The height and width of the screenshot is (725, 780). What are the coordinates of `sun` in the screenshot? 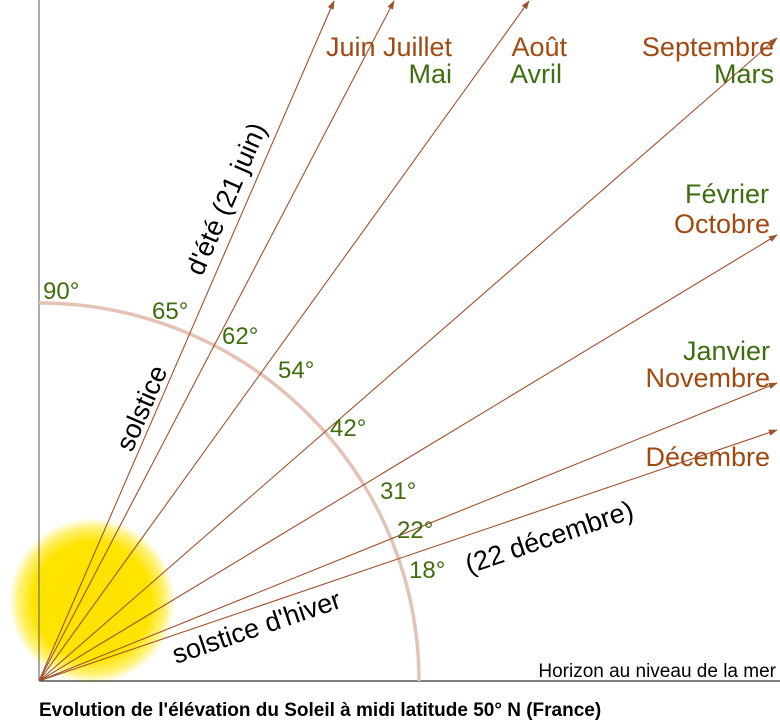 It's located at (92, 601).